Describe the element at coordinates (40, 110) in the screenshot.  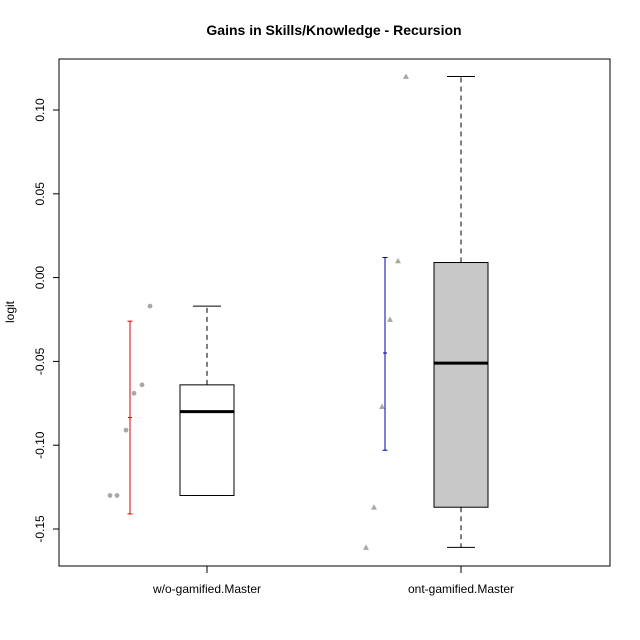
I see `y-tick-label: 0.10` at that location.